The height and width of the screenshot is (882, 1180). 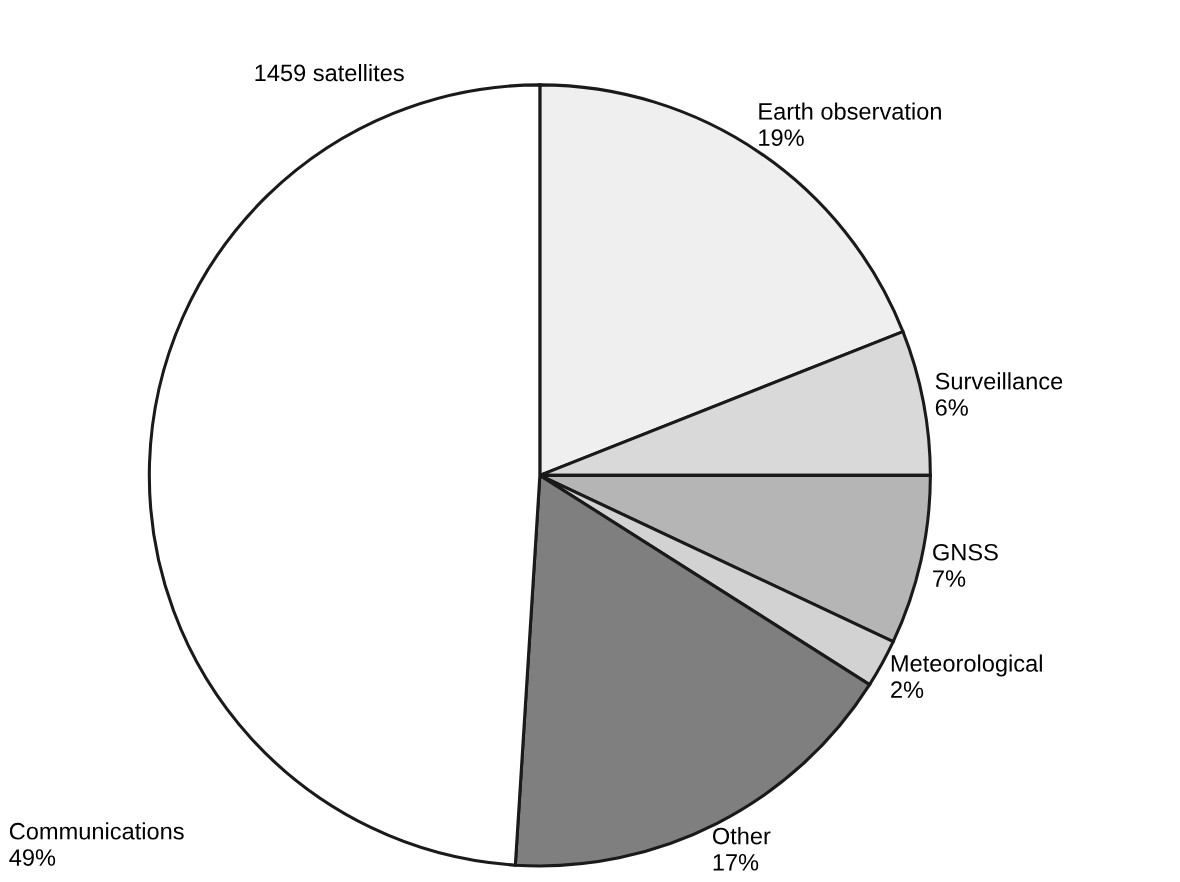 What do you see at coordinates (951, 407) in the screenshot?
I see `data-label: 6%` at bounding box center [951, 407].